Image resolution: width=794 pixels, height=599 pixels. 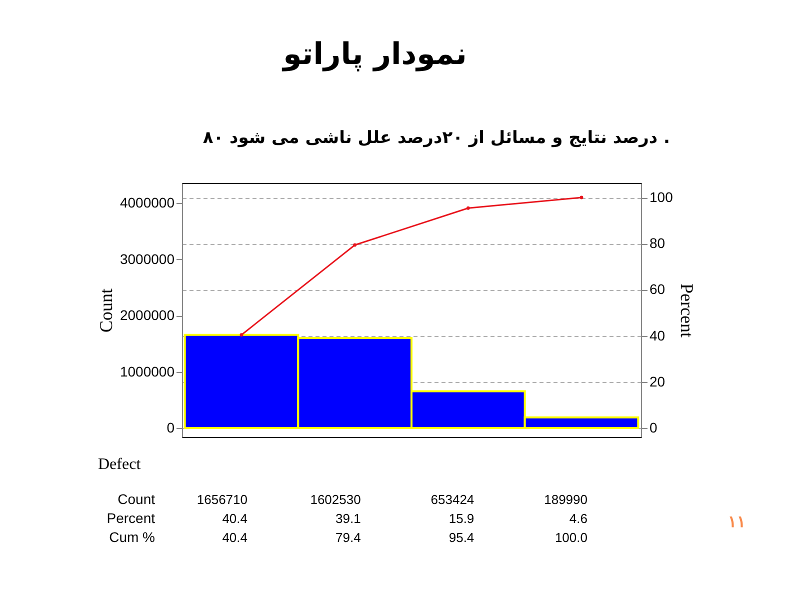 I want to click on data-label: 1656710, so click(x=222, y=499).